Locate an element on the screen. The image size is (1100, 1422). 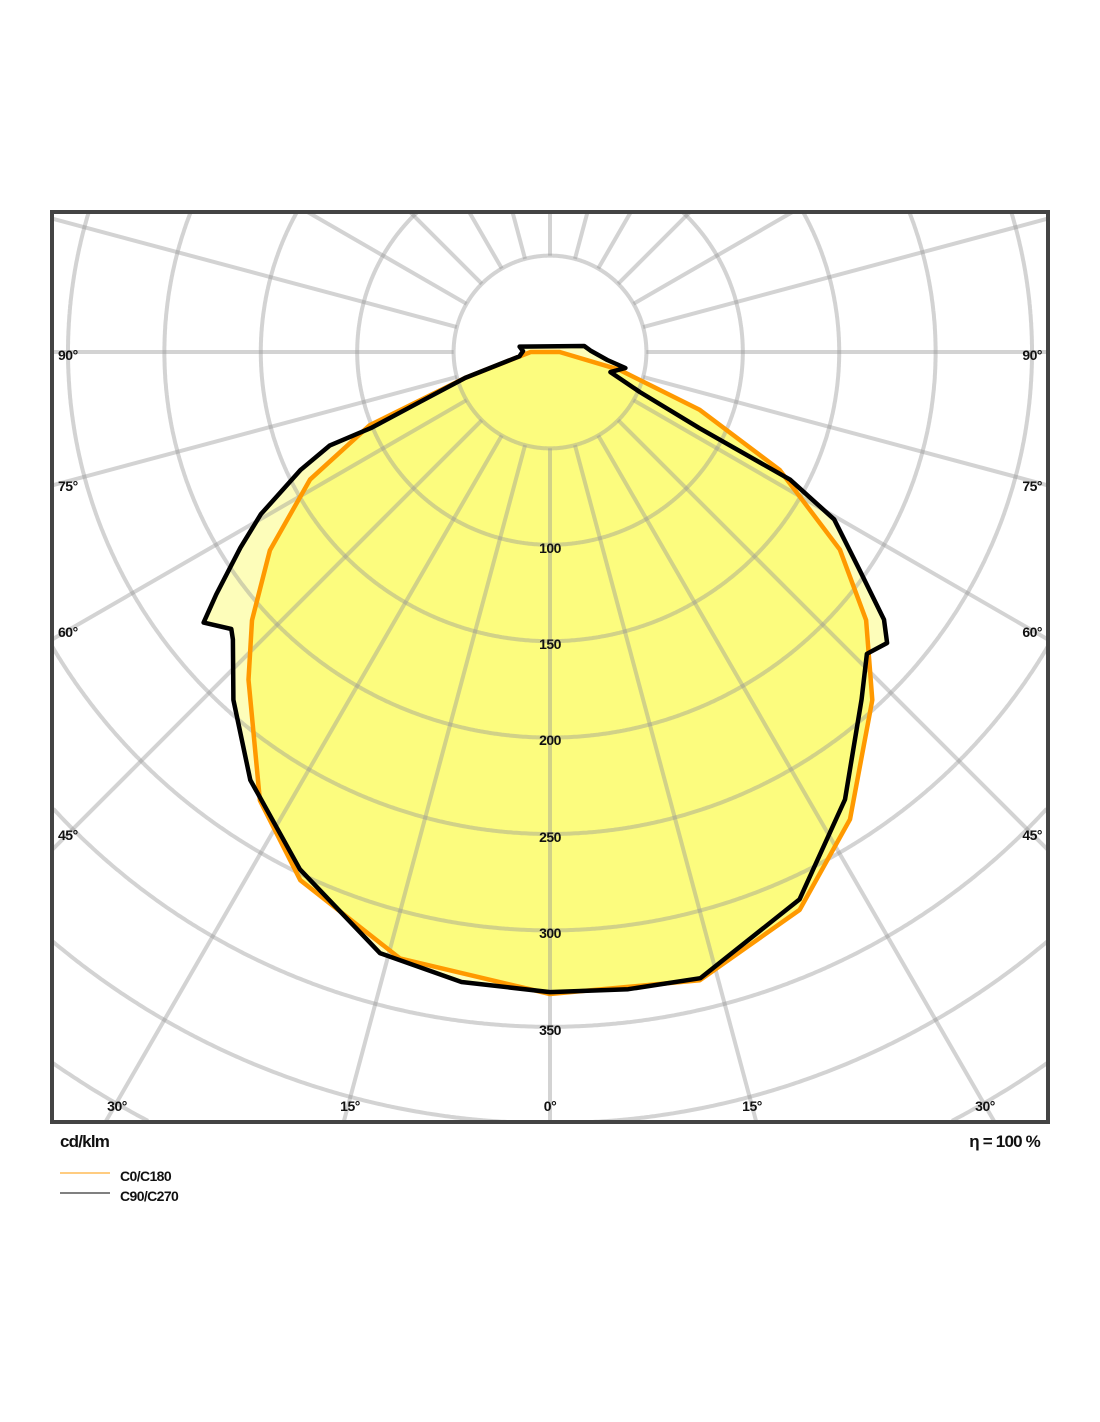
efficiency-label: η = 100 % is located at coordinates (1004, 1141).